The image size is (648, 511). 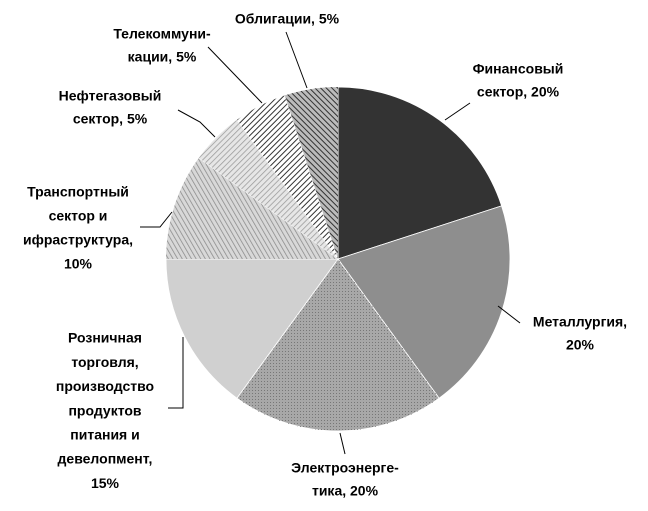 What do you see at coordinates (105, 483) in the screenshot?
I see `data-label: 15%` at bounding box center [105, 483].